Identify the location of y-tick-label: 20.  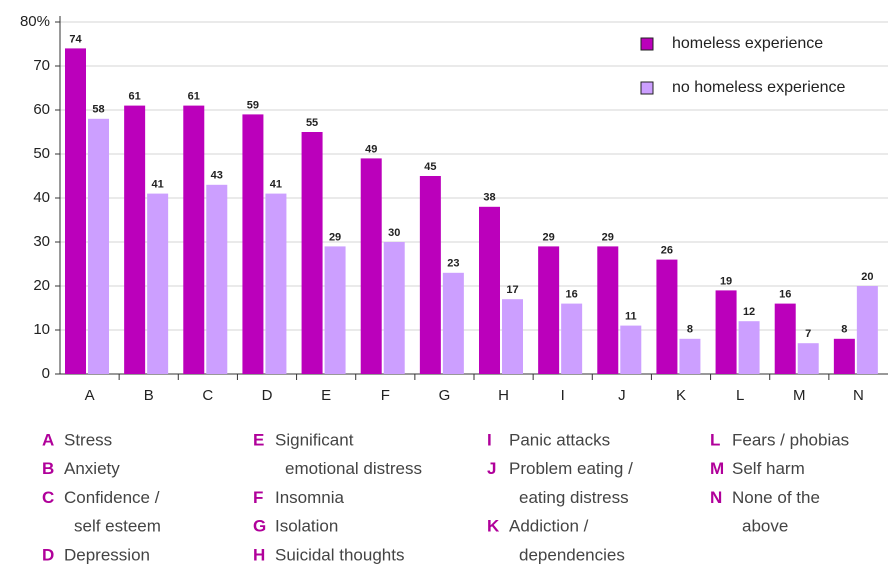
(41, 285).